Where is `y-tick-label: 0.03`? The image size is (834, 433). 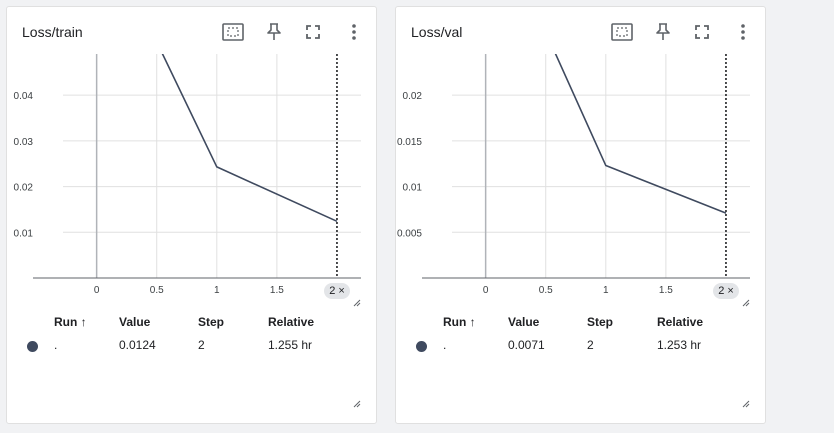 y-tick-label: 0.03 is located at coordinates (24, 142).